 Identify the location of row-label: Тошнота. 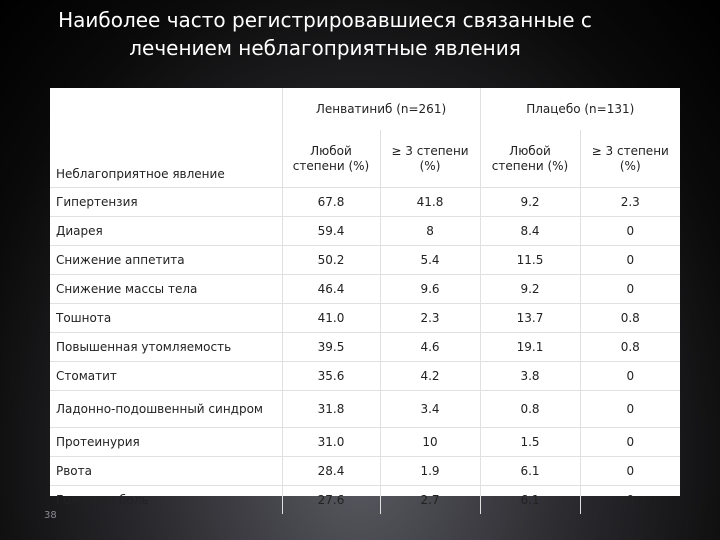
(166, 318).